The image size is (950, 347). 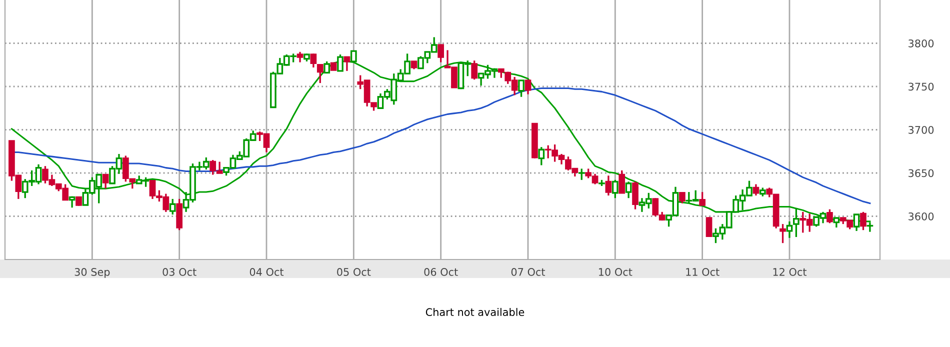 What do you see at coordinates (92, 273) in the screenshot?
I see `x-tick-label: 30 Sep` at bounding box center [92, 273].